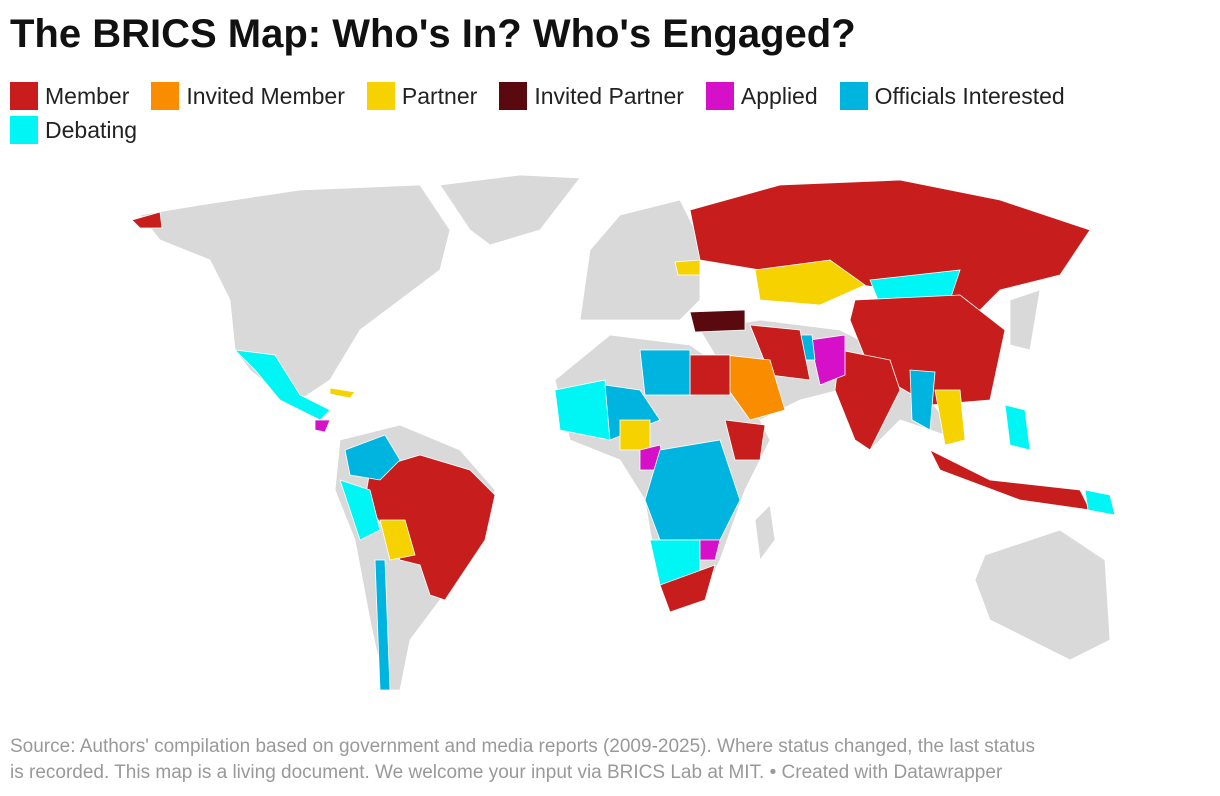  I want to click on legend-label: Debating, so click(91, 129).